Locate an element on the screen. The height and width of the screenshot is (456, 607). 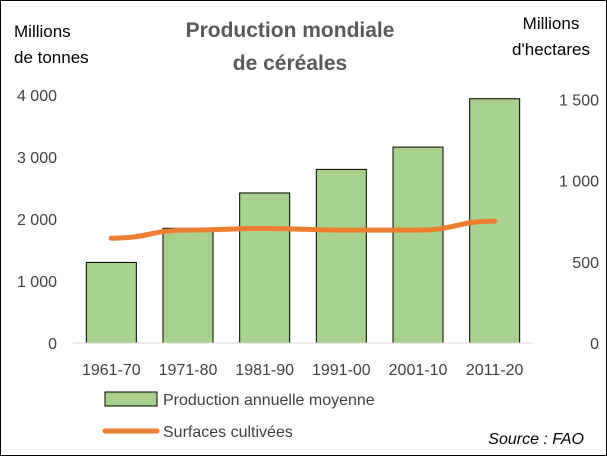
chart-title-line: Production mondiale is located at coordinates (290, 30).